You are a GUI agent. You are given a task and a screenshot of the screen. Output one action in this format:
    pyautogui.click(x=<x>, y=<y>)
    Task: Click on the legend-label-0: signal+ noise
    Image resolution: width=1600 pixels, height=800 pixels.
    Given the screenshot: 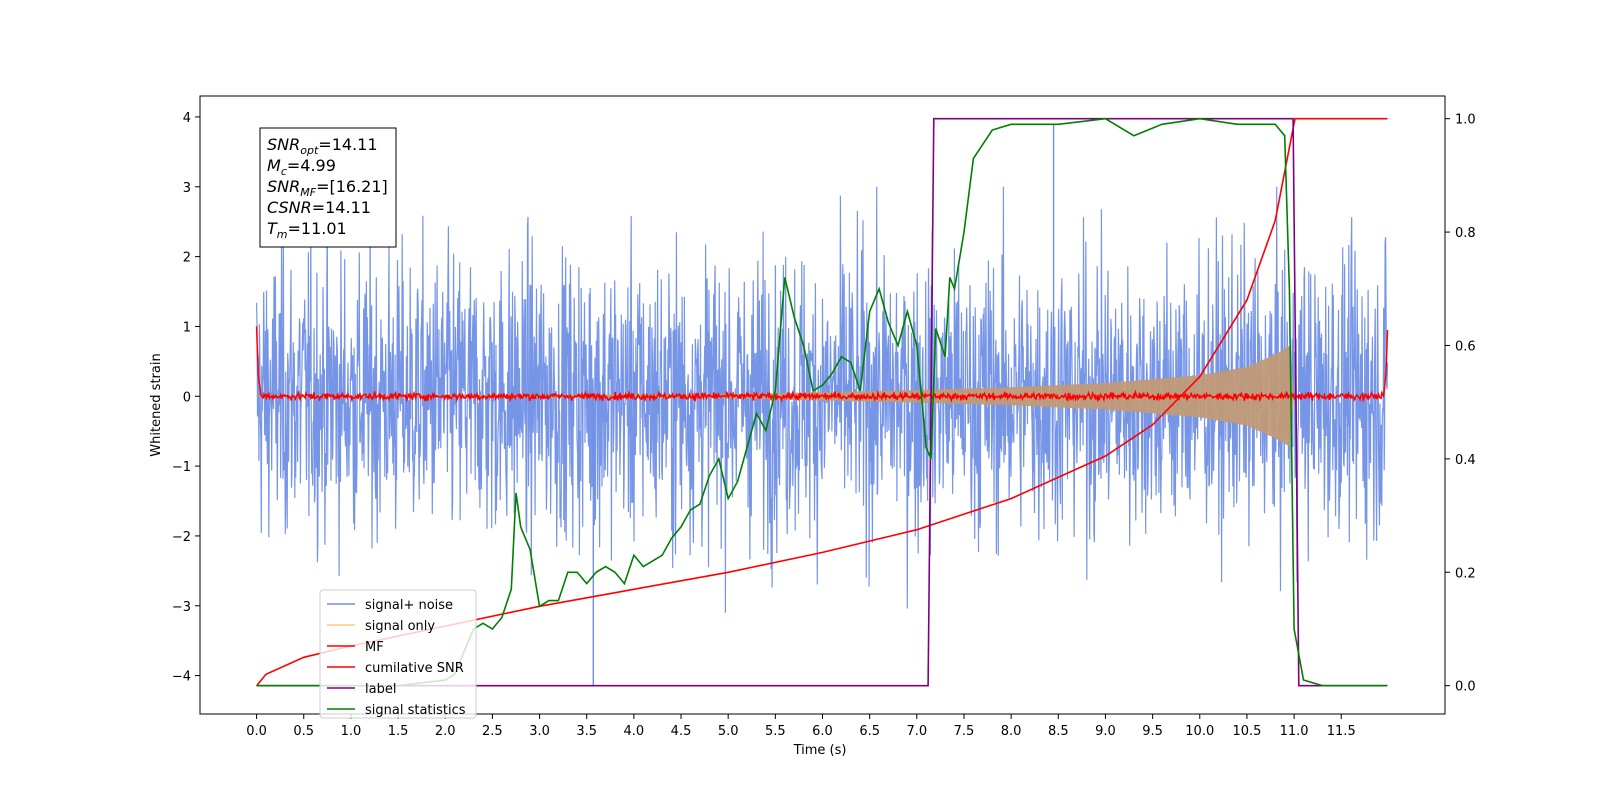 What is the action you would take?
    pyautogui.click(x=409, y=605)
    